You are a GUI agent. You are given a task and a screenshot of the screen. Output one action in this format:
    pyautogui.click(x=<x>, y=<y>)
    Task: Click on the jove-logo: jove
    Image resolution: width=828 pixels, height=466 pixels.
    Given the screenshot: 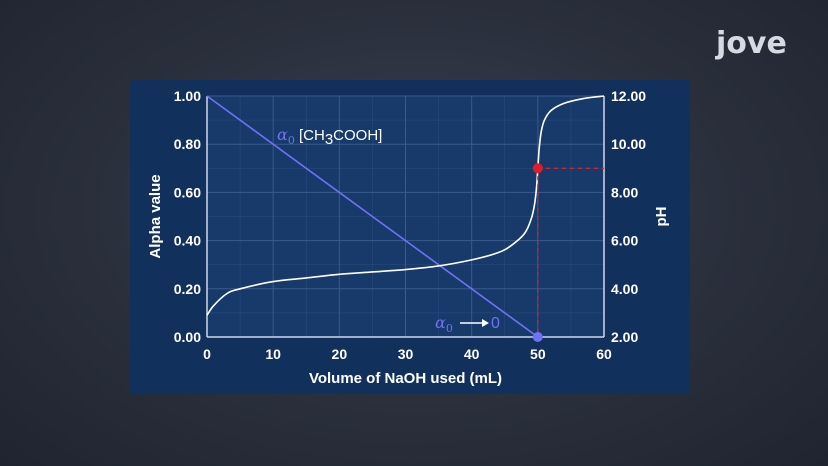 What is the action you would take?
    pyautogui.click(x=751, y=43)
    